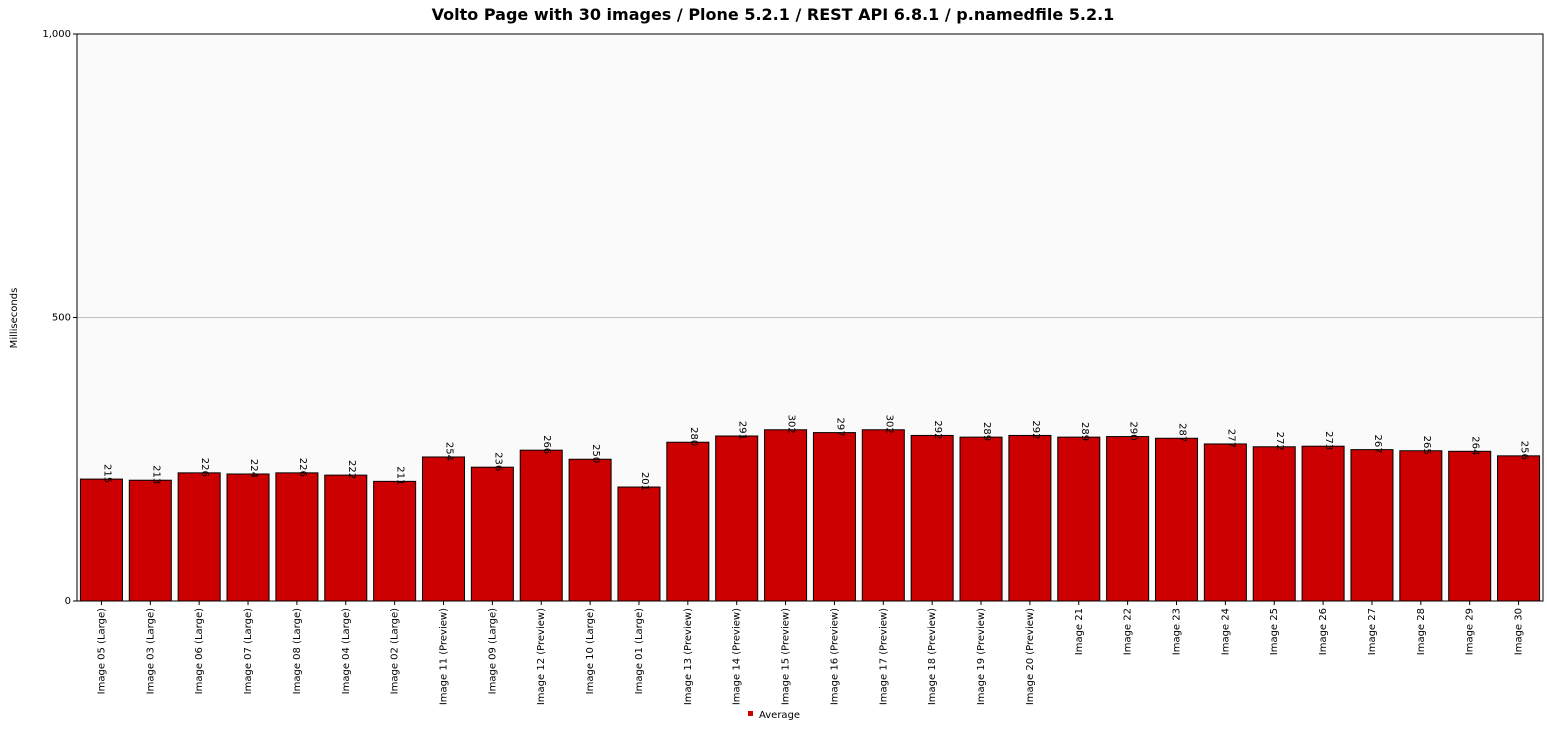 The height and width of the screenshot is (731, 1547). I want to click on x-category-label: Image 04 (Large), so click(346, 651).